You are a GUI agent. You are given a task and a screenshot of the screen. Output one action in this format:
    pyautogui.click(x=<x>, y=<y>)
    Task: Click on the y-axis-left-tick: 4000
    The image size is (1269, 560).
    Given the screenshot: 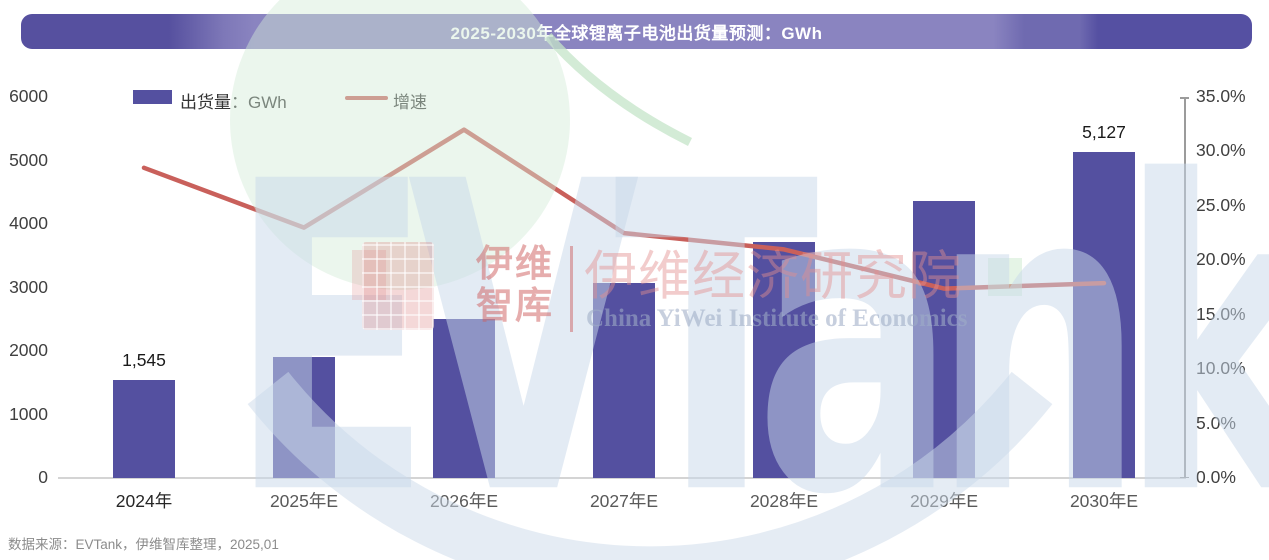 What is the action you would take?
    pyautogui.click(x=28, y=223)
    